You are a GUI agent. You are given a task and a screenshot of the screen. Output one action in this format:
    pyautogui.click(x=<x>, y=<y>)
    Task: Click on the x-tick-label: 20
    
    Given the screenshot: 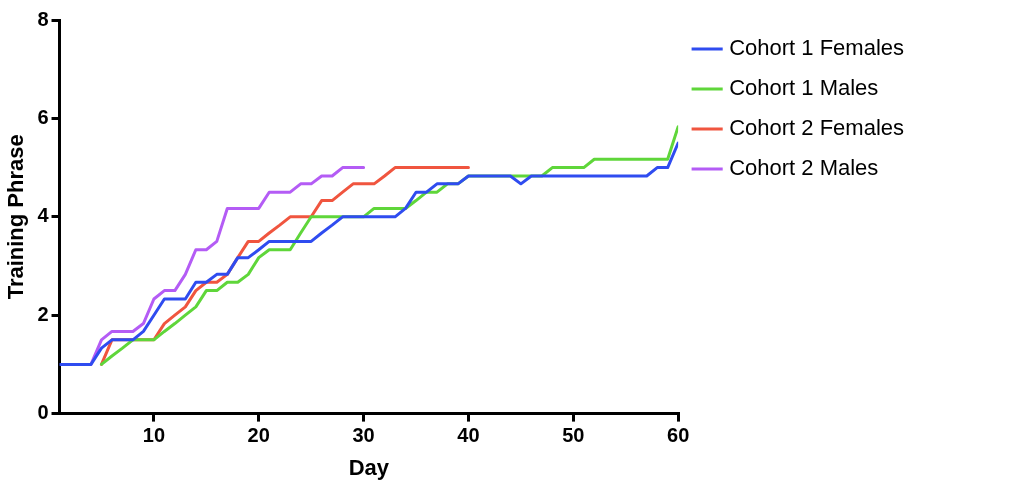 What is the action you would take?
    pyautogui.click(x=258, y=435)
    